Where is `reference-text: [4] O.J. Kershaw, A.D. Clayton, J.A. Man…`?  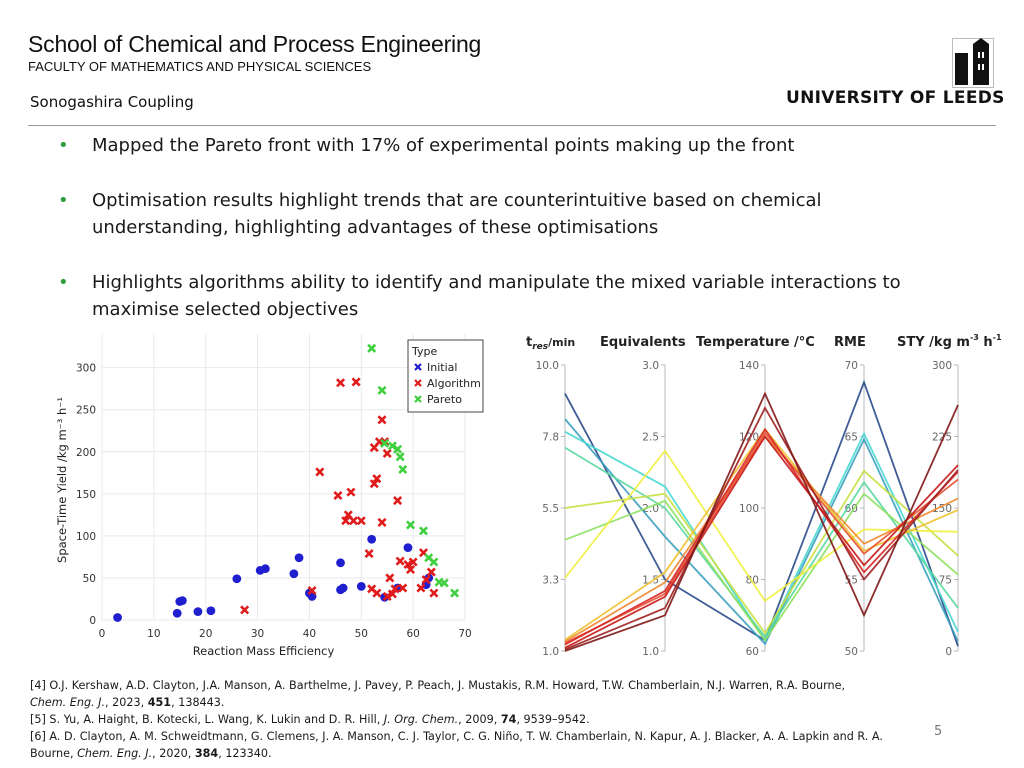 reference-text: [4] O.J. Kershaw, A.D. Clayton, J.A. Man… is located at coordinates (438, 685).